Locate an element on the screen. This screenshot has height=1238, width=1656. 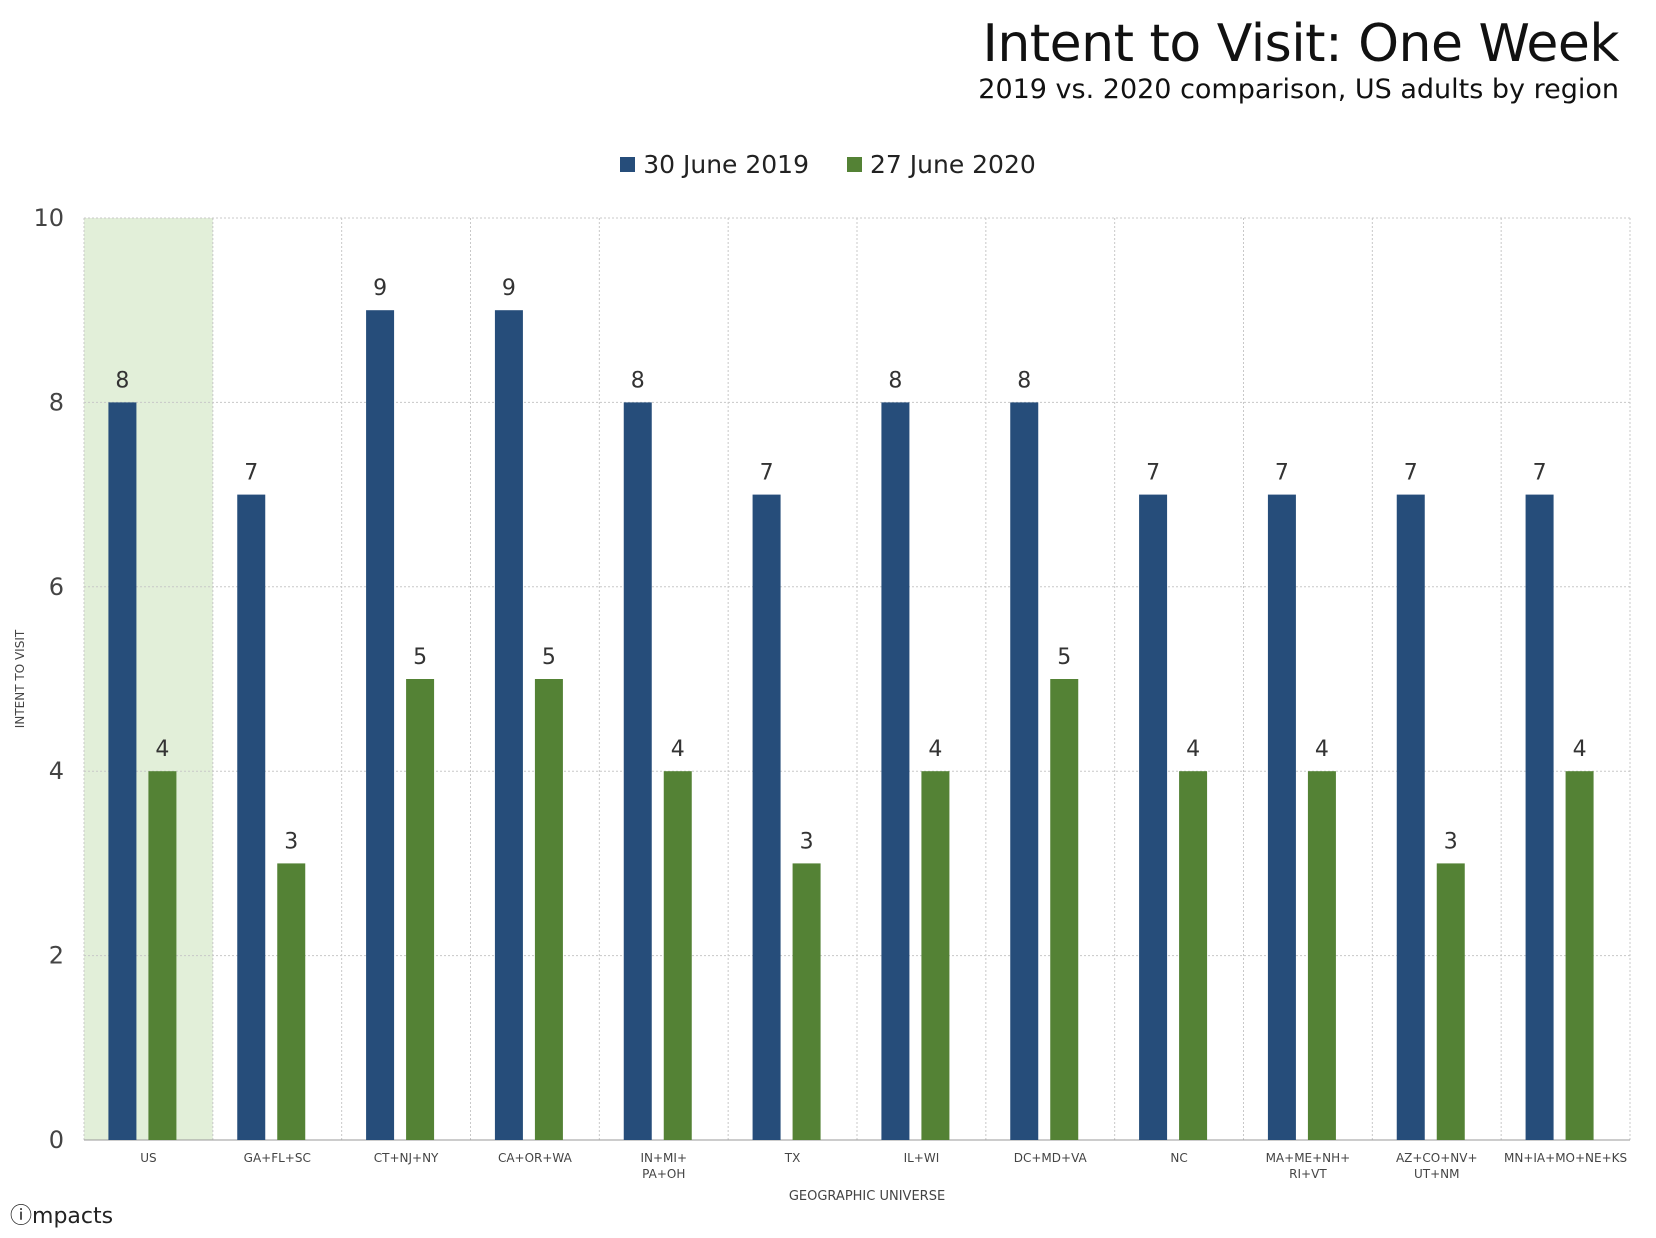
y-tick-label: 6 is located at coordinates (56, 587).